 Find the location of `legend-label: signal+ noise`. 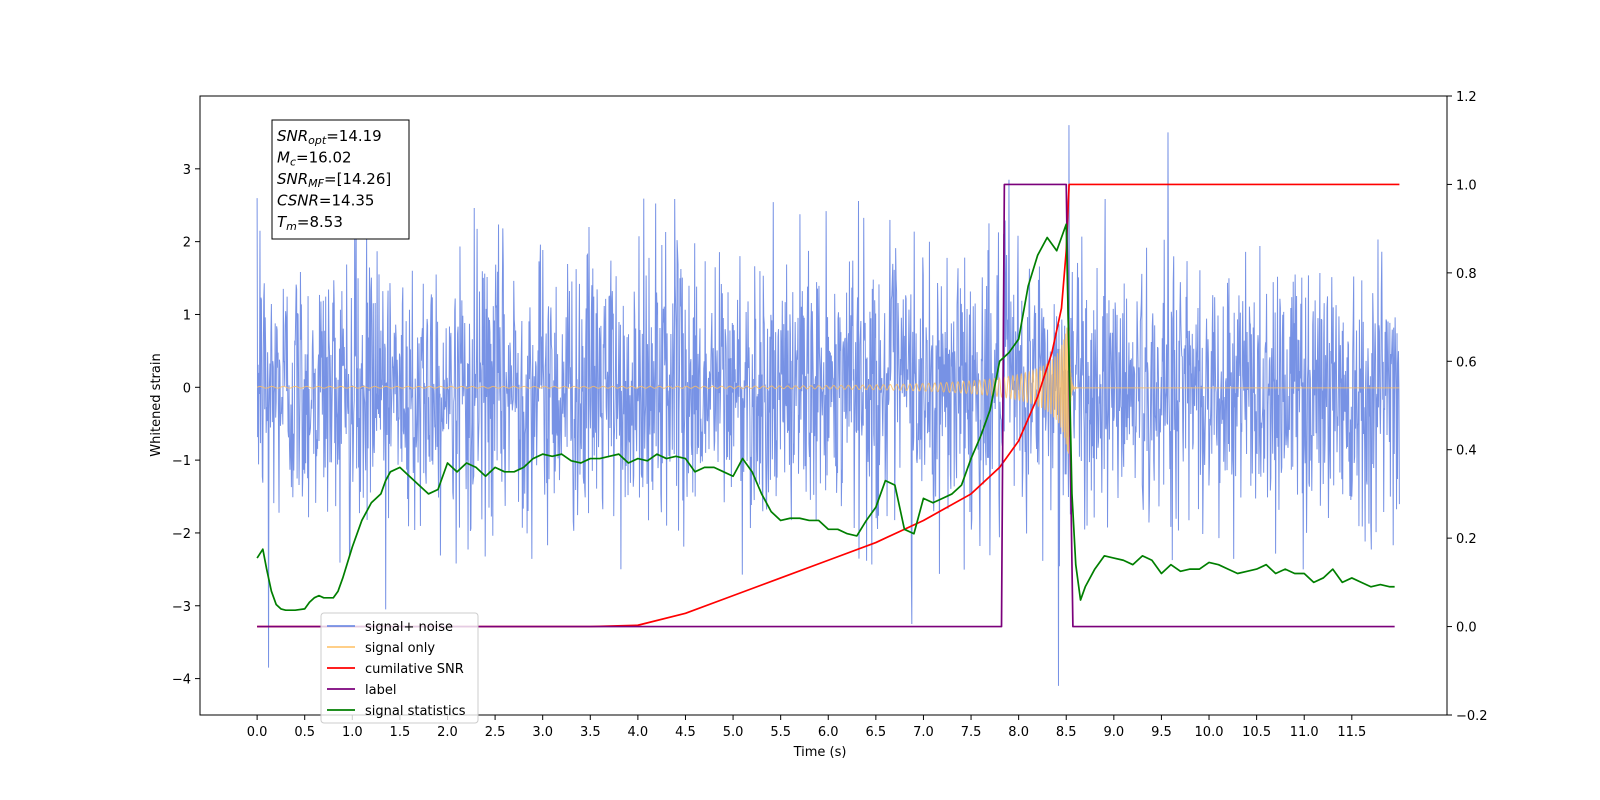

legend-label: signal+ noise is located at coordinates (409, 627).